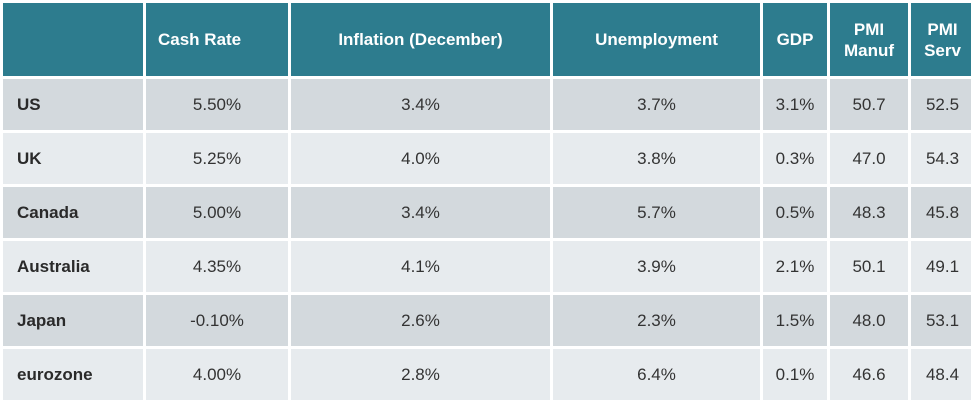 Image resolution: width=971 pixels, height=415 pixels. What do you see at coordinates (795, 104) in the screenshot?
I see `cell-gdp: 3.1%` at bounding box center [795, 104].